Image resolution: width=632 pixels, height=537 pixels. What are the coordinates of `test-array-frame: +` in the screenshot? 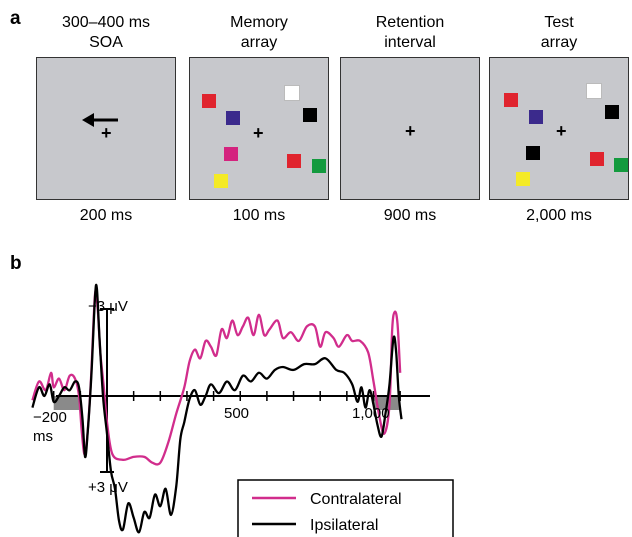 It's located at (559, 128).